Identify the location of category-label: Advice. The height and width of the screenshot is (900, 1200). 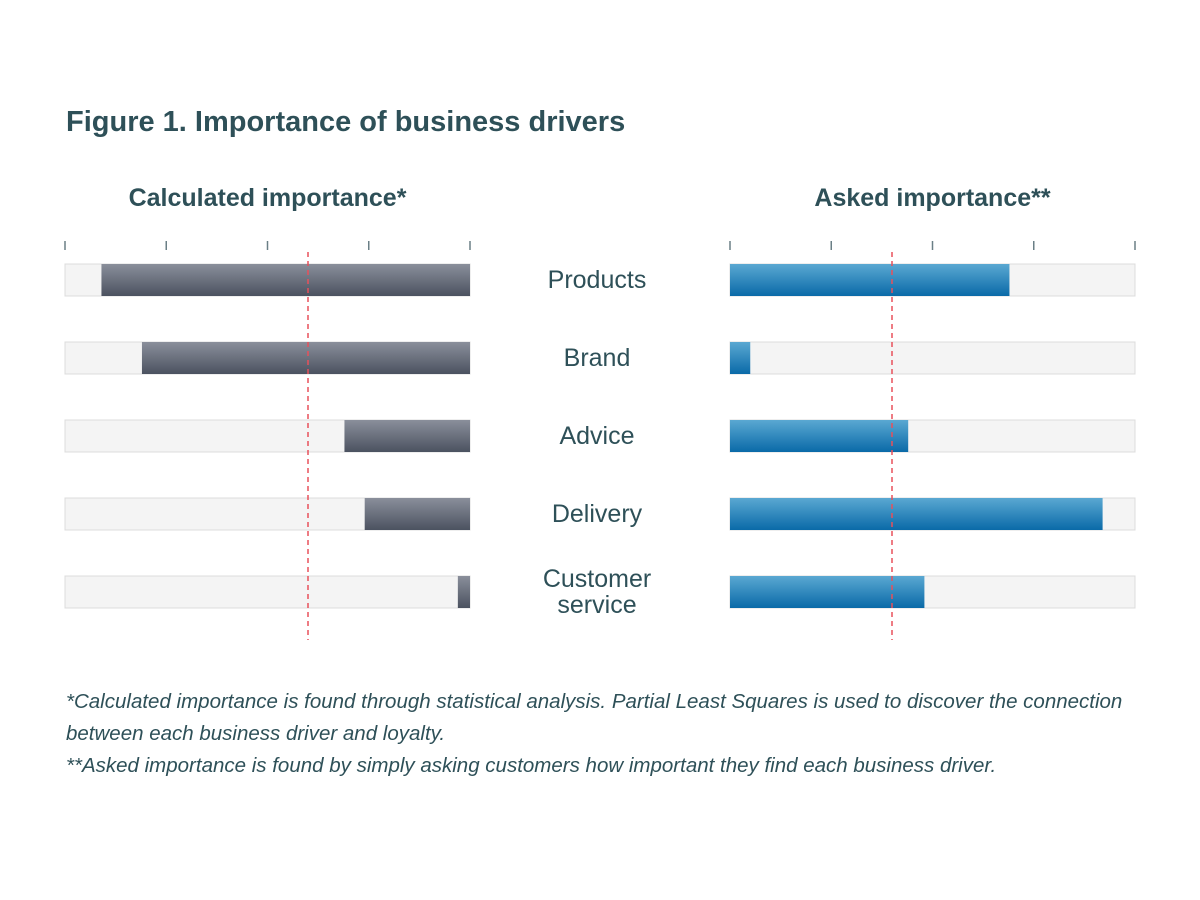
(597, 436).